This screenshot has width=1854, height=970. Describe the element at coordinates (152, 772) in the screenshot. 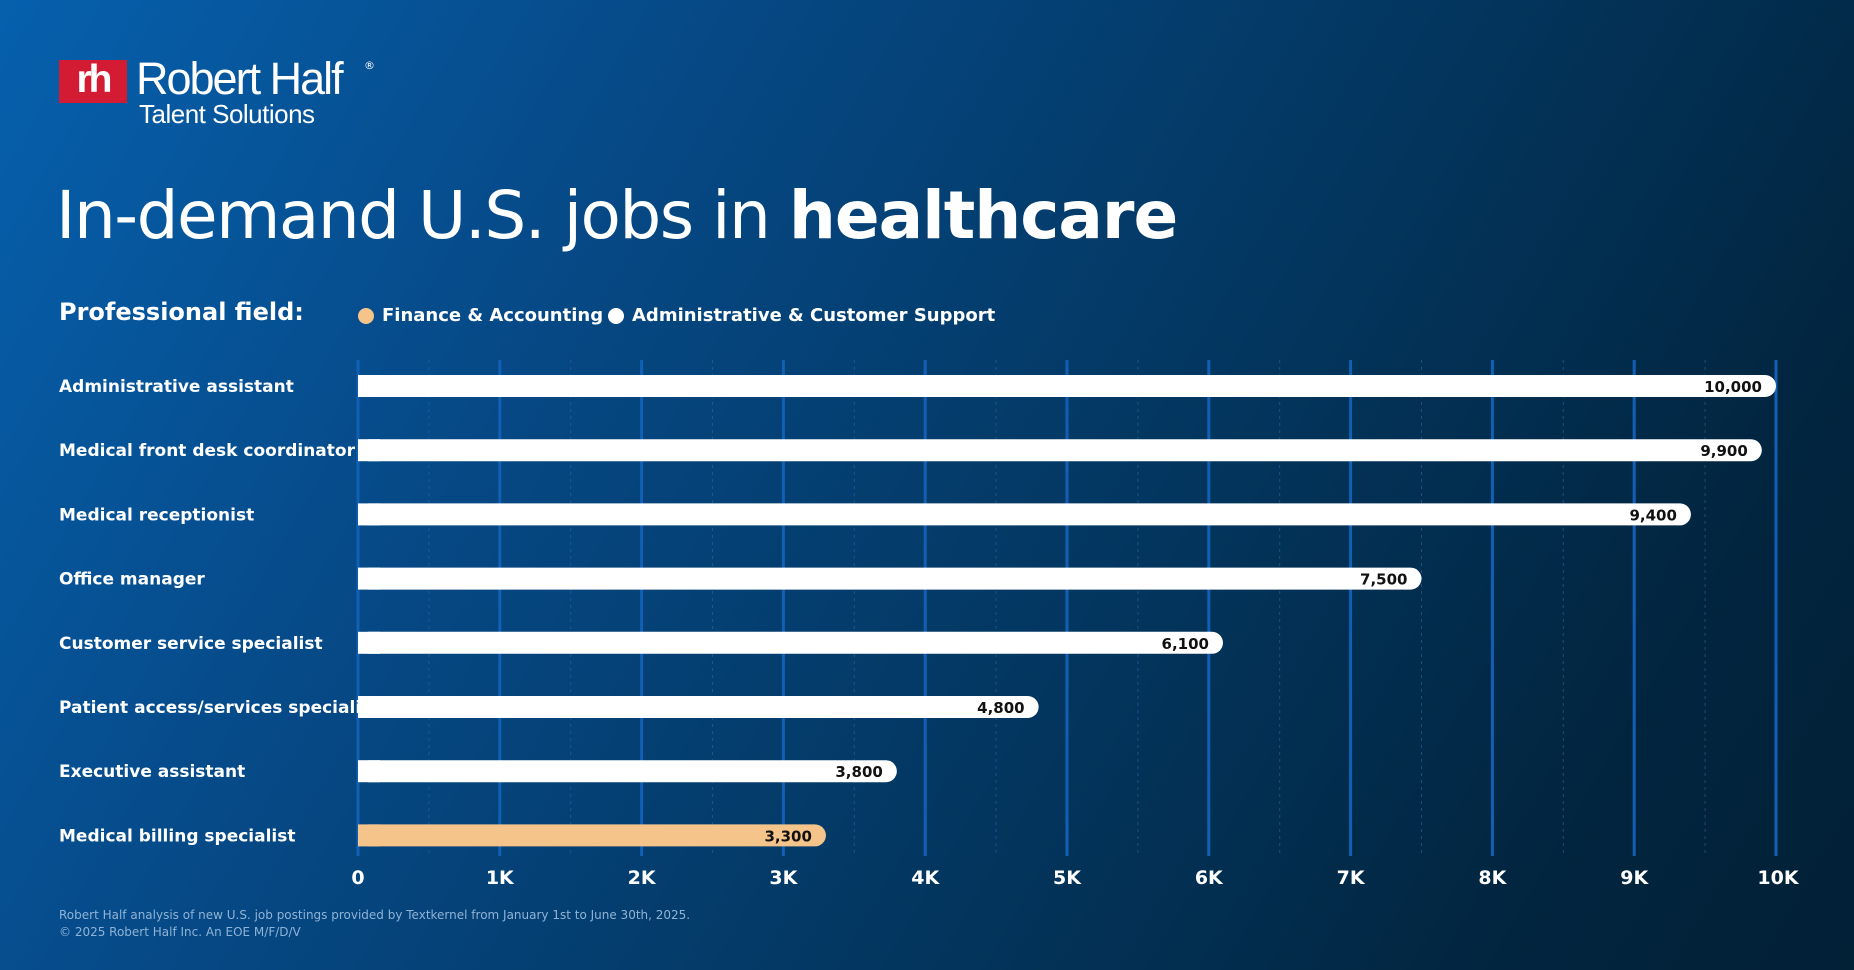

I see `category-label: Executive assistant` at that location.